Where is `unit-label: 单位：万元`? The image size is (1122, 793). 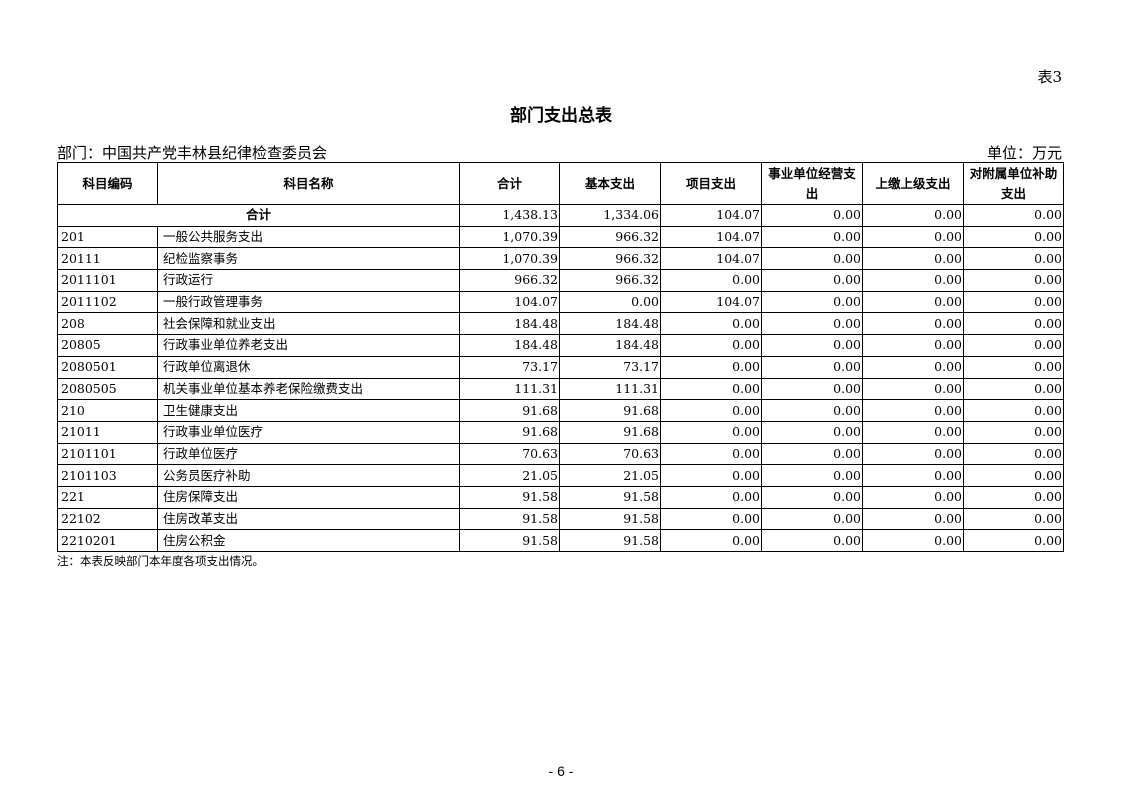 unit-label: 单位：万元 is located at coordinates (1024, 153).